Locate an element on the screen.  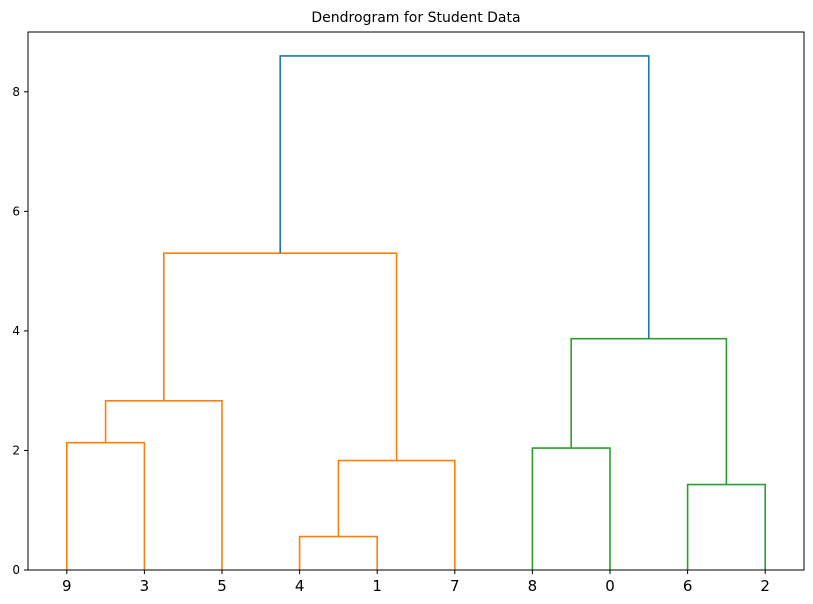
leaf-label-2: 2 is located at coordinates (765, 586).